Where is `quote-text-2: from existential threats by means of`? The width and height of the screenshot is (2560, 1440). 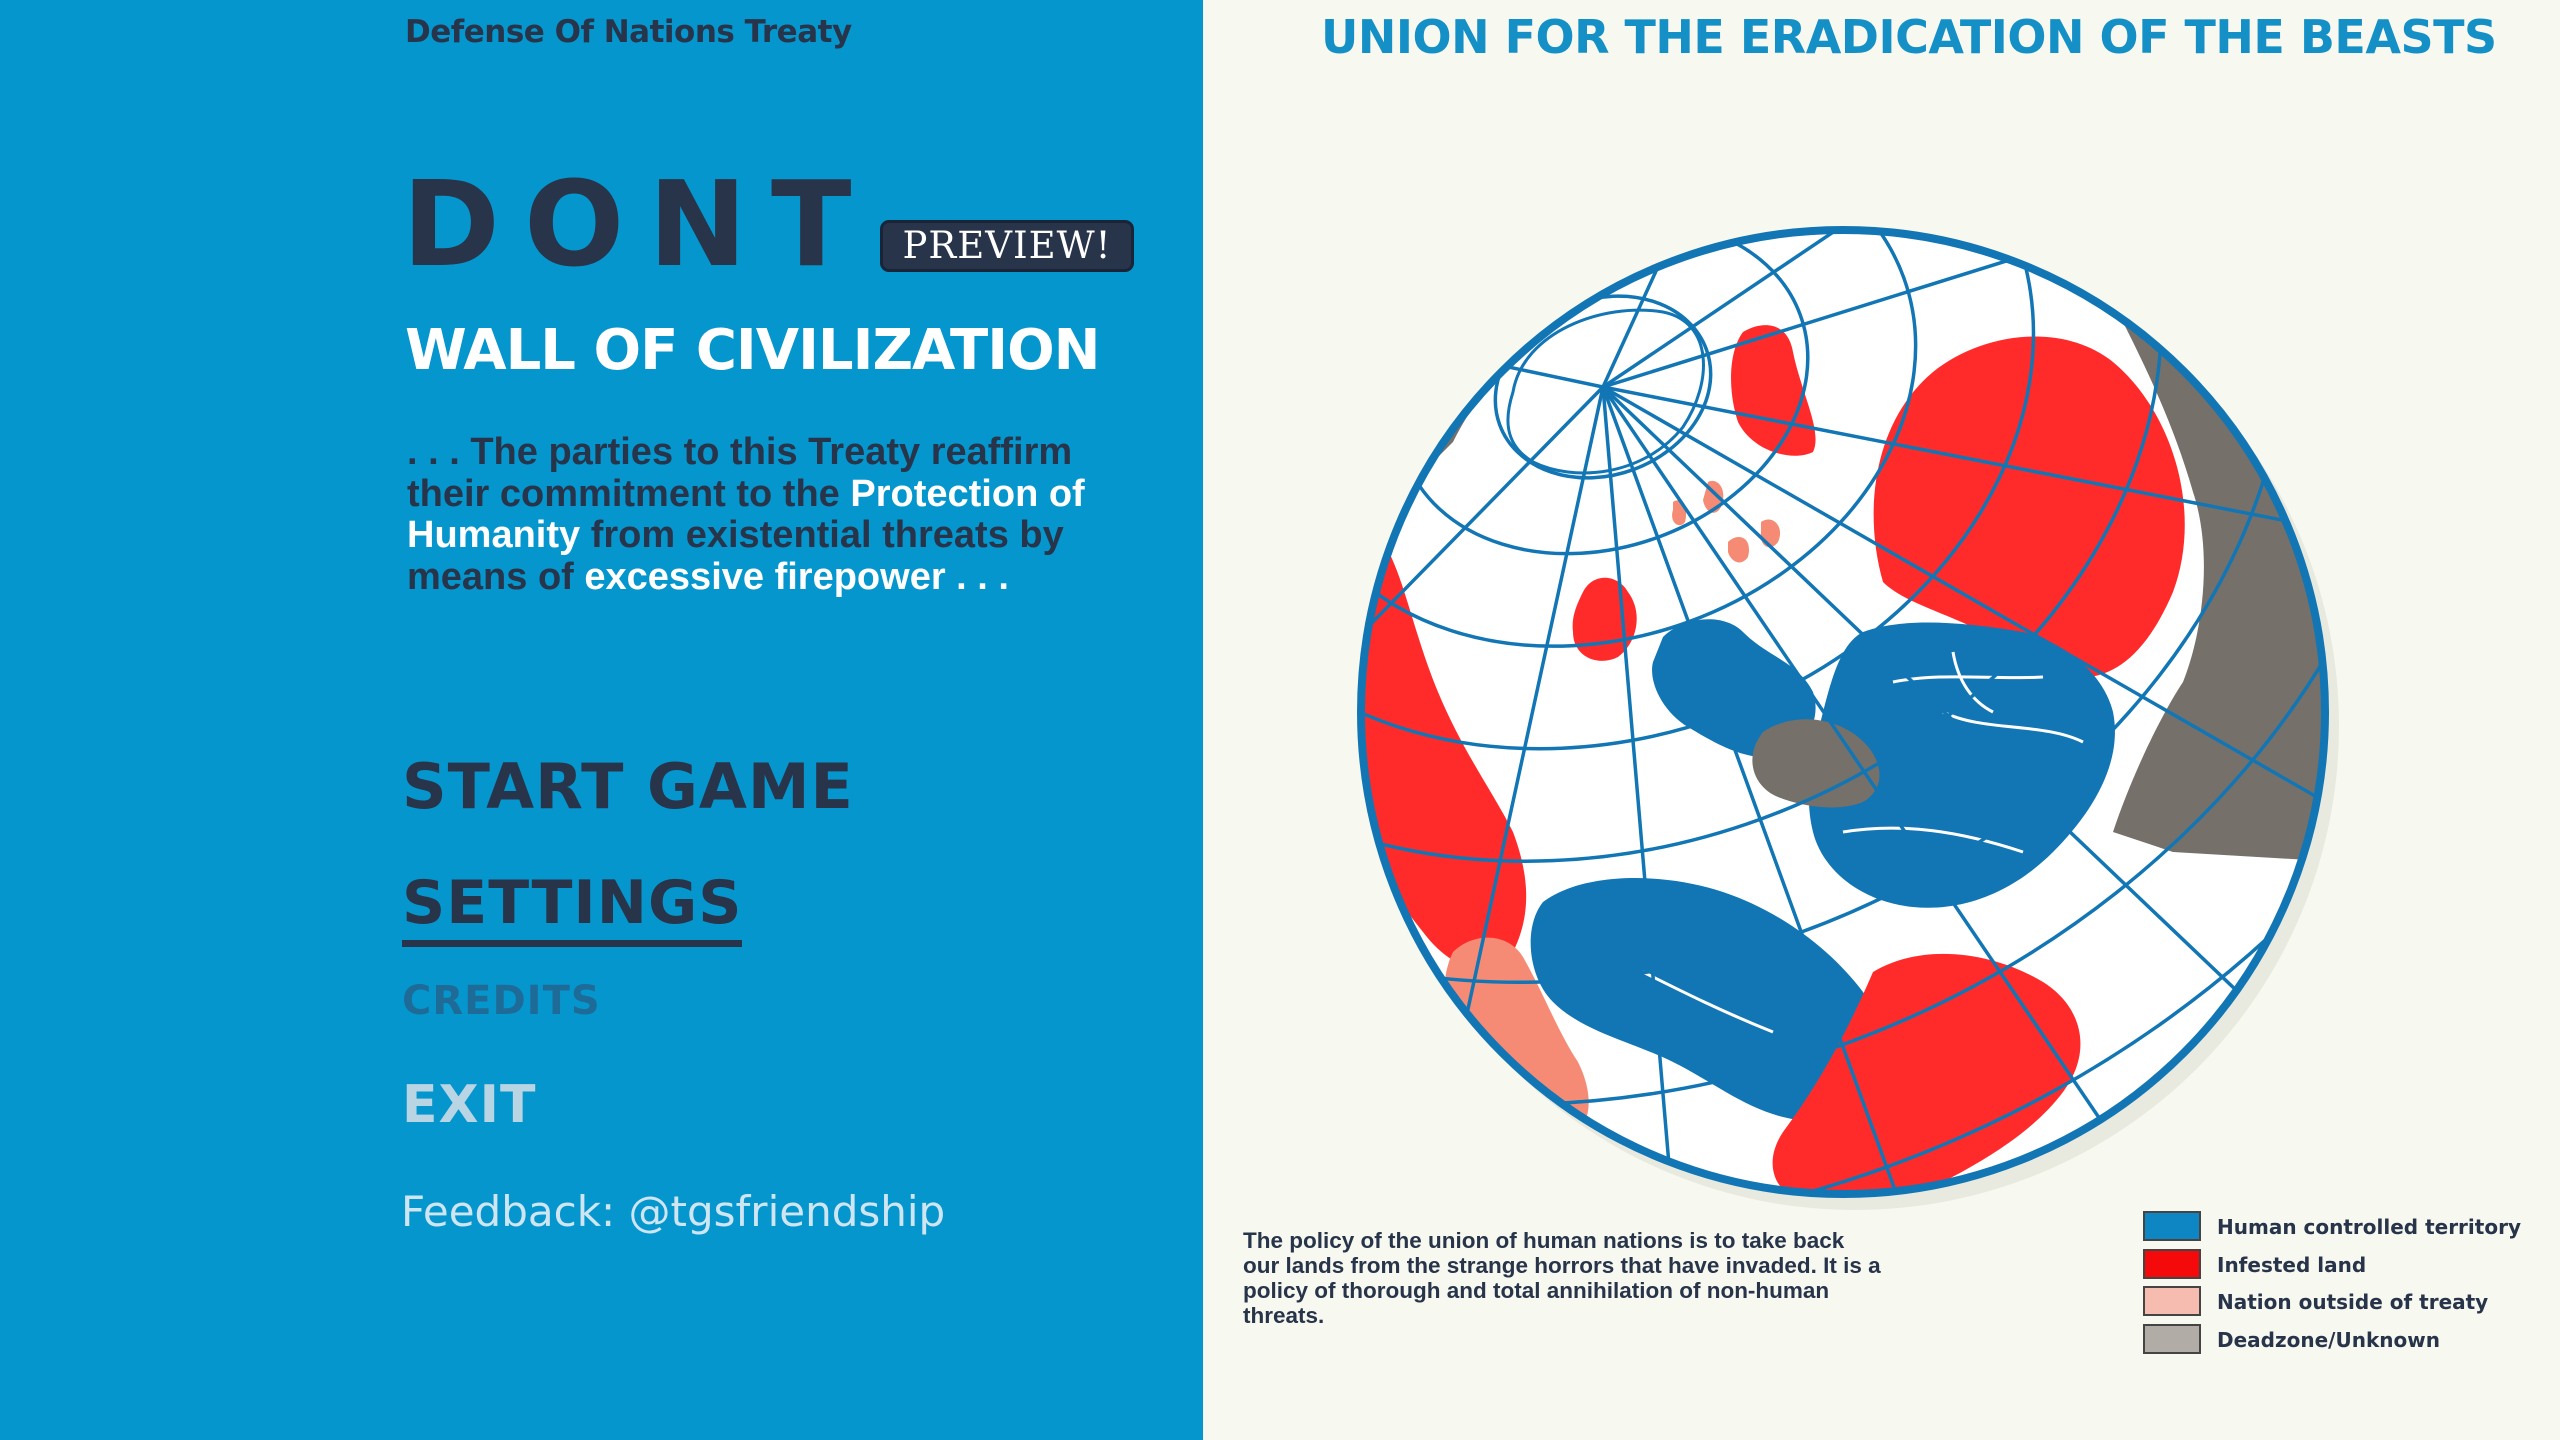 quote-text-2: from existential threats by means of is located at coordinates (735, 556).